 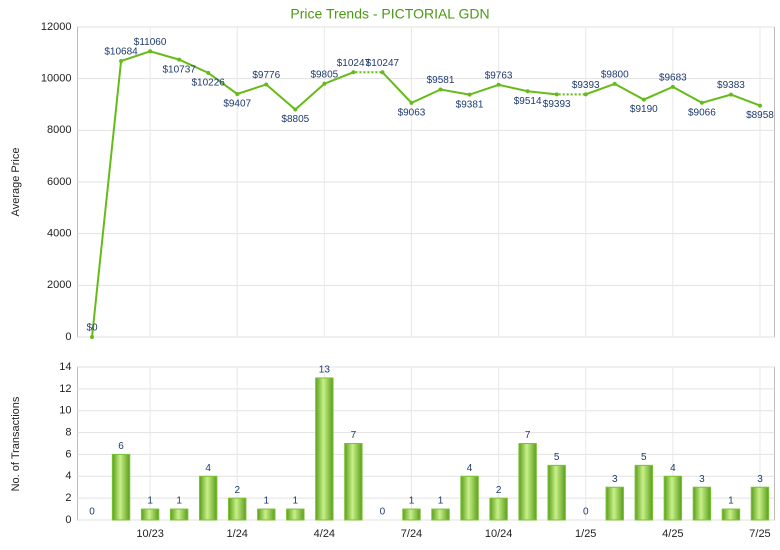 I want to click on x-tick-label: 10/24, so click(x=499, y=534).